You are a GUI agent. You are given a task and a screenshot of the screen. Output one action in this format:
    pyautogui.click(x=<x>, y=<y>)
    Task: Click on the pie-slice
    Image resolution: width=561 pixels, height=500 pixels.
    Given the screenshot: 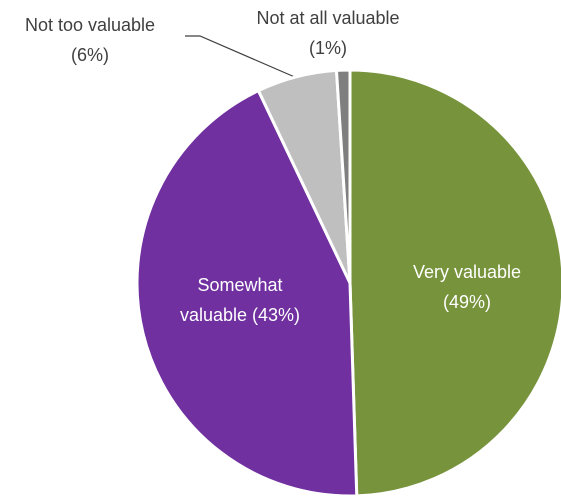 What is the action you would take?
    pyautogui.click(x=343, y=176)
    